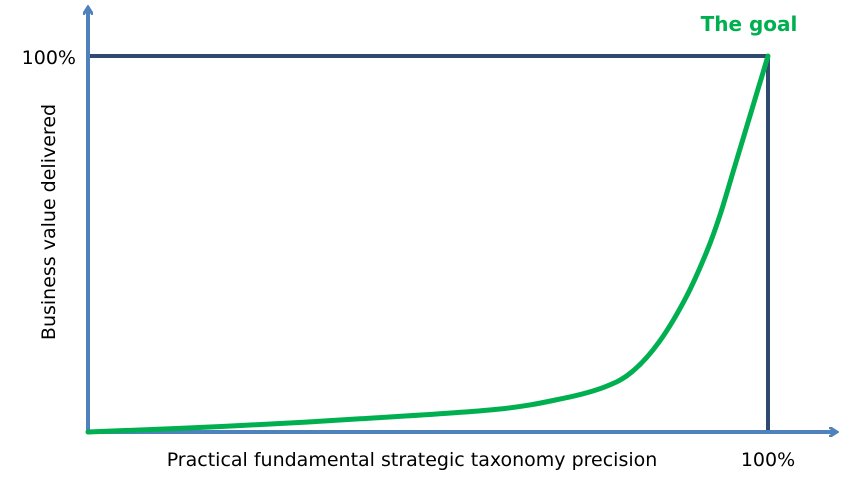 The height and width of the screenshot is (484, 860). Describe the element at coordinates (49, 222) in the screenshot. I see `y-axis-title: Business value delivered` at that location.